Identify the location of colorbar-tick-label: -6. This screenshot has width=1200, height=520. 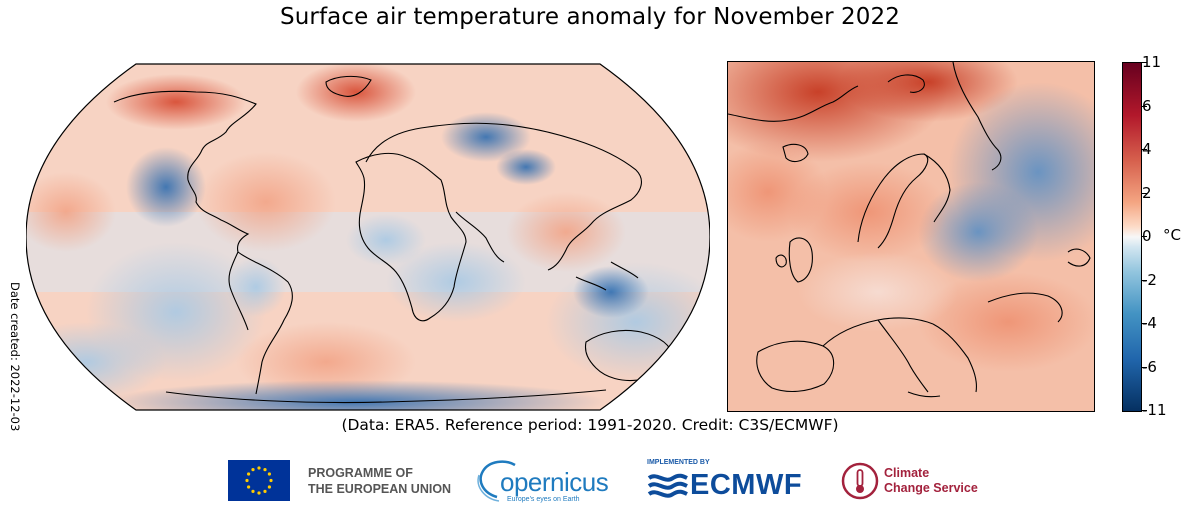
(1149, 366).